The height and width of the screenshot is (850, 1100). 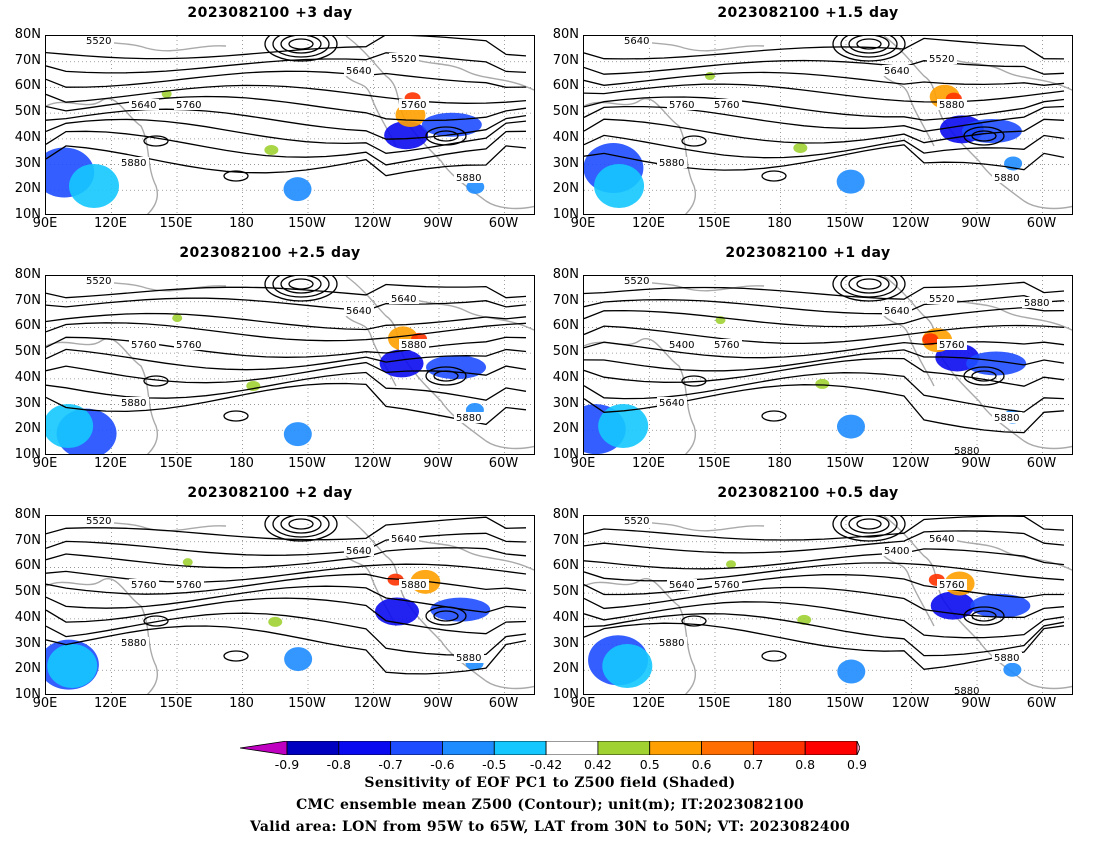 I want to click on map-svg: 5520 5640 5640 5760 5760 5880 5880 5880, so click(x=290, y=605).